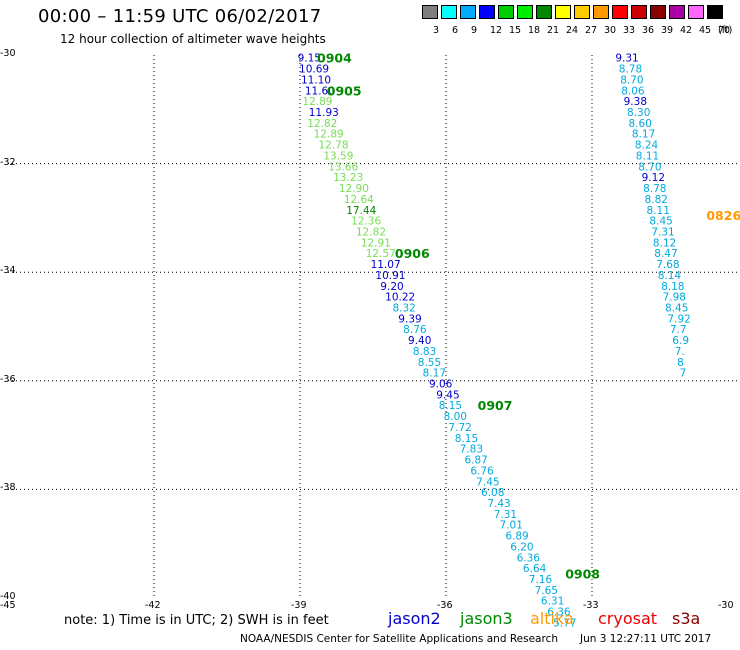  Describe the element at coordinates (471, 450) in the screenshot. I see `swh-value: 7.83` at that location.